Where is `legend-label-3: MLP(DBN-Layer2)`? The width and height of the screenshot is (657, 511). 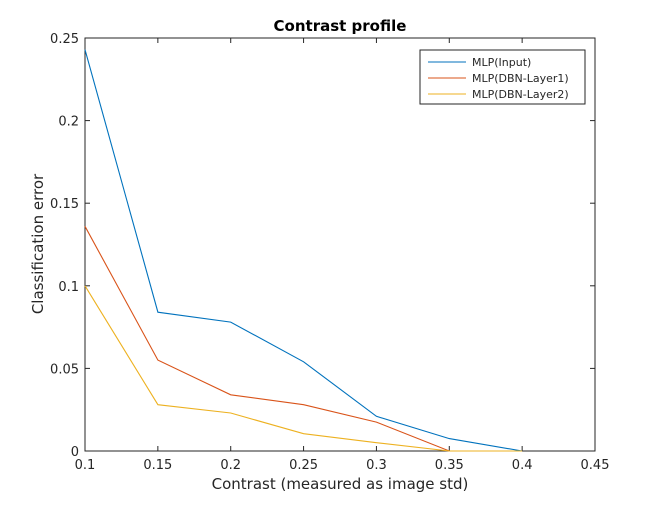
legend-label-3: MLP(DBN-Layer2) is located at coordinates (520, 94).